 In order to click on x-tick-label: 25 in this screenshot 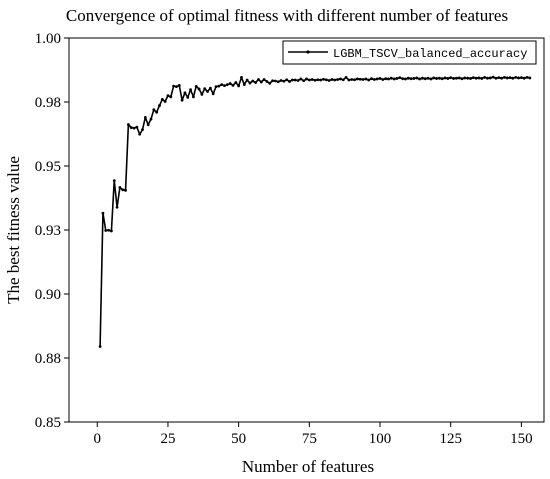, I will do `click(167, 439)`.